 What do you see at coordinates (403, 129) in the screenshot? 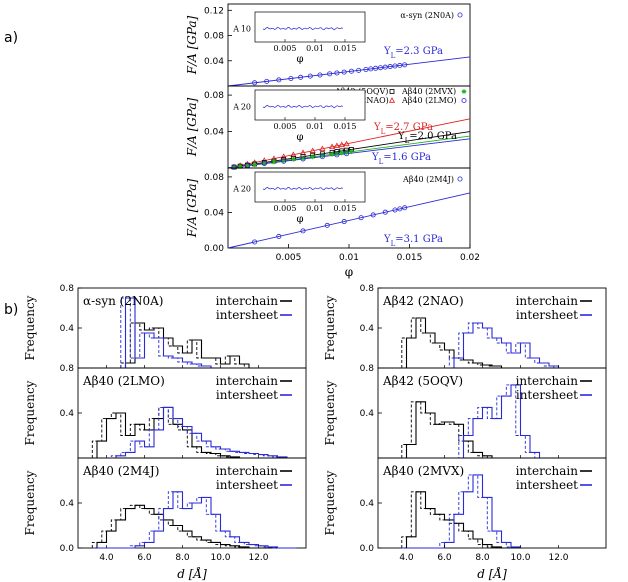
I see `a-fit-label-red: YL=2.7 GPa` at bounding box center [403, 129].